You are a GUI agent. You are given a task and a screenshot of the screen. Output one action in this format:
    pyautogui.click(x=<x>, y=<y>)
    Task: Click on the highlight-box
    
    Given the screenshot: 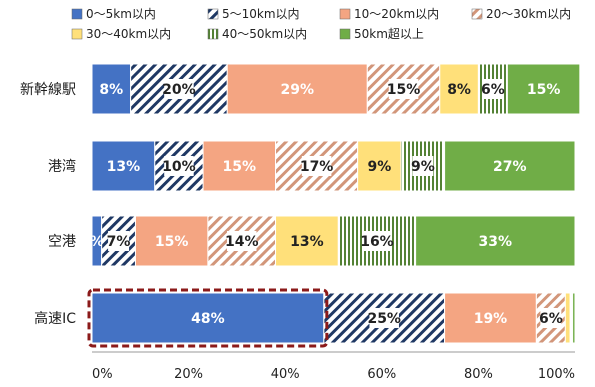 What is the action you would take?
    pyautogui.click(x=208, y=318)
    